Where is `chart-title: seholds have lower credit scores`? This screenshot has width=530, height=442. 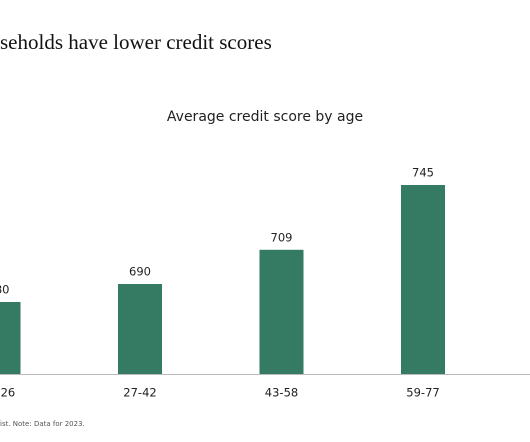 chart-title: seholds have lower credit scores is located at coordinates (136, 42).